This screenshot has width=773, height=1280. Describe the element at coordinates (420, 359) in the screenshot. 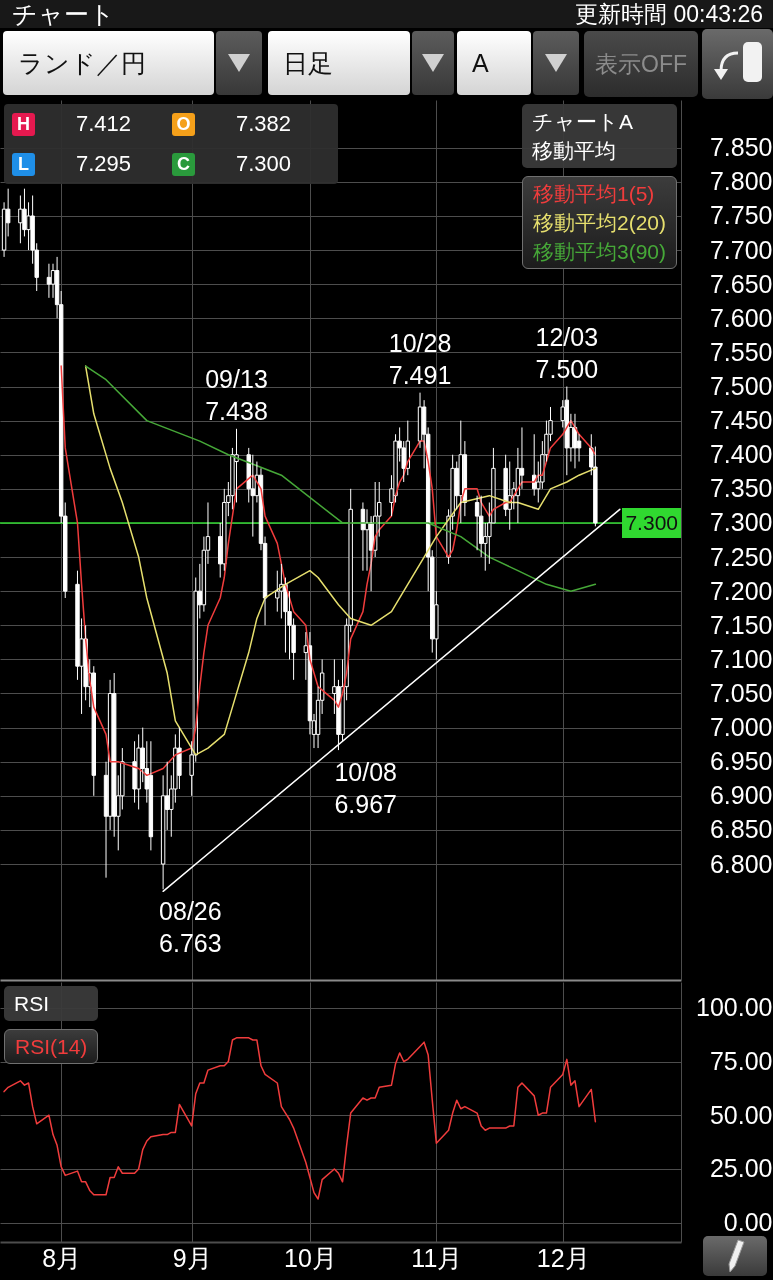

I see `annotation: 10/28 7.491` at that location.